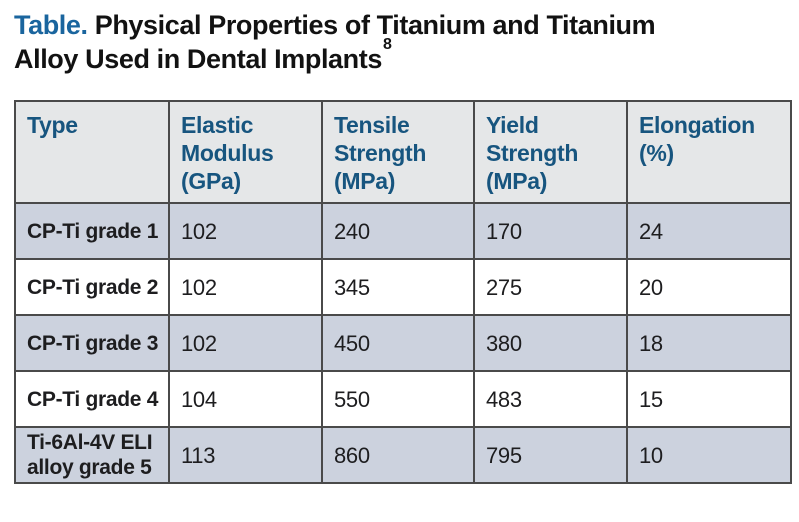 The width and height of the screenshot is (799, 522). What do you see at coordinates (198, 59) in the screenshot?
I see `table-title-line2: Alloy Used in Dental Implants` at bounding box center [198, 59].